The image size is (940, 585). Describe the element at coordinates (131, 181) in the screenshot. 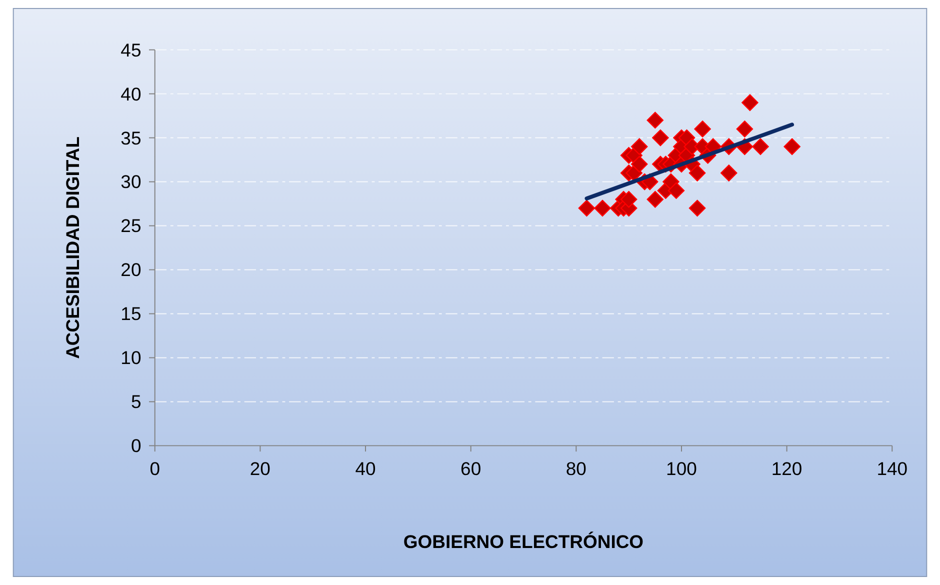

I see `y-tick-label: 30` at that location.